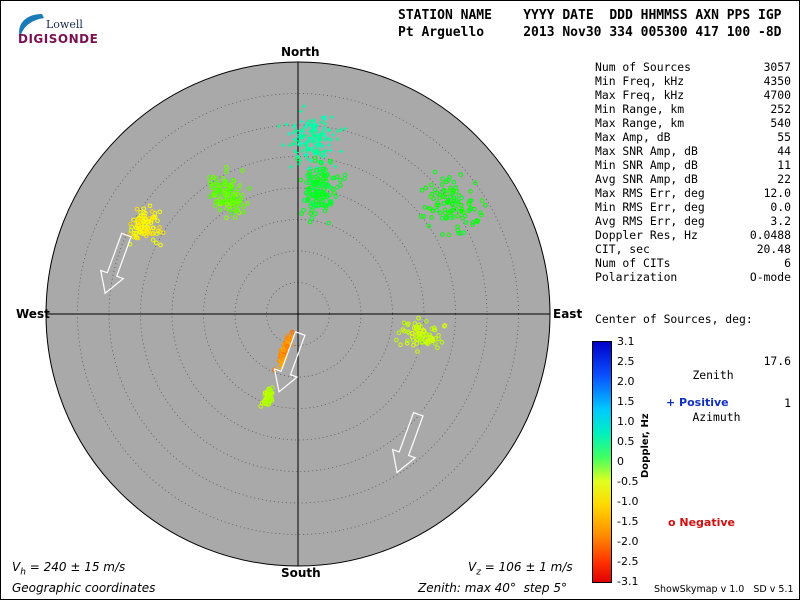 The width and height of the screenshot is (800, 600). I want to click on stat-label: Doppler Res, Hz, so click(646, 235).